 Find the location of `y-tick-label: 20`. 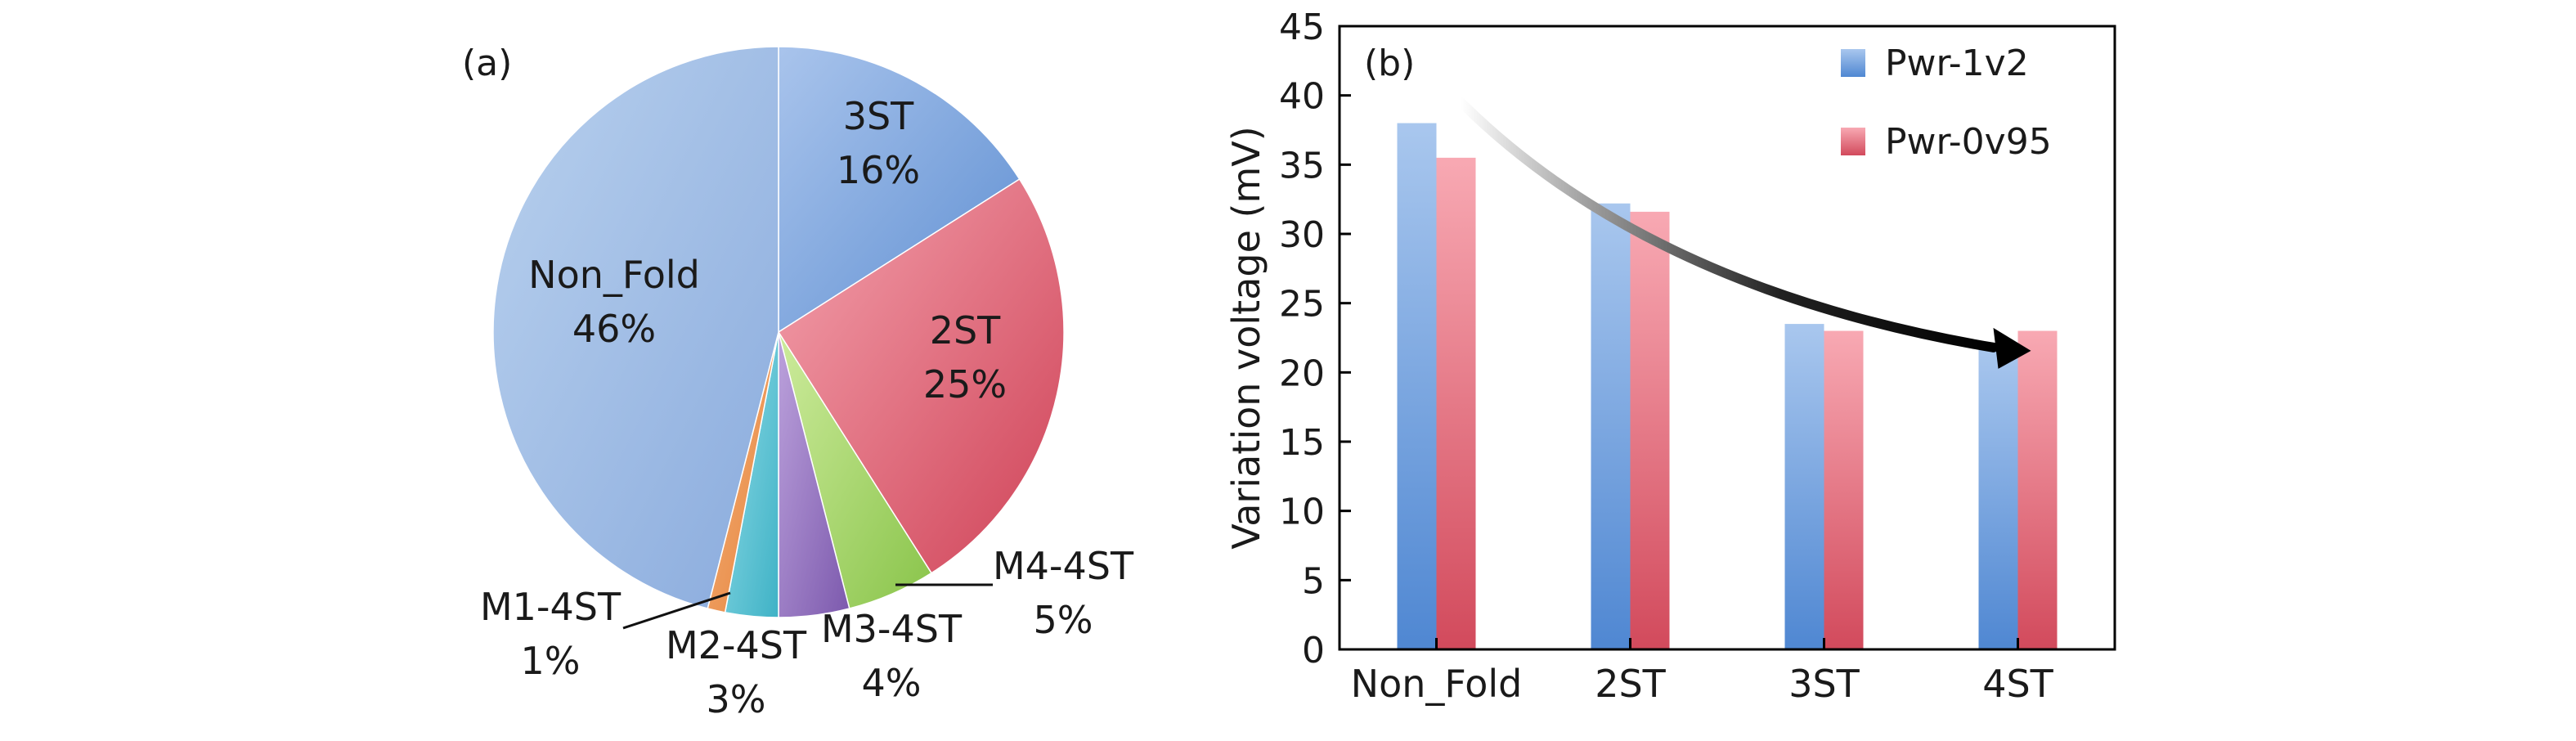

y-tick-label: 20 is located at coordinates (1302, 373).